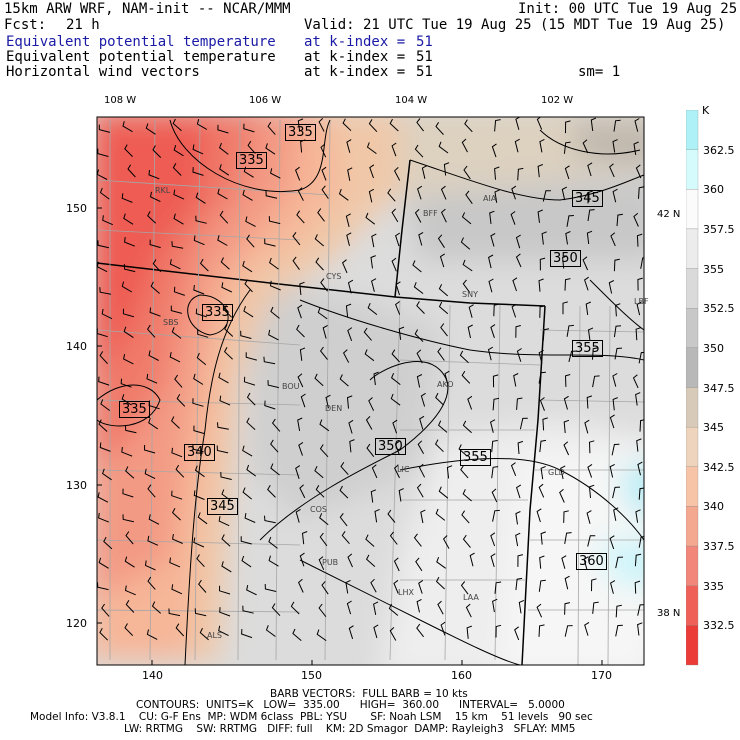  Describe the element at coordinates (411, 100) in the screenshot. I see `lon-label-104w: 104 W` at that location.